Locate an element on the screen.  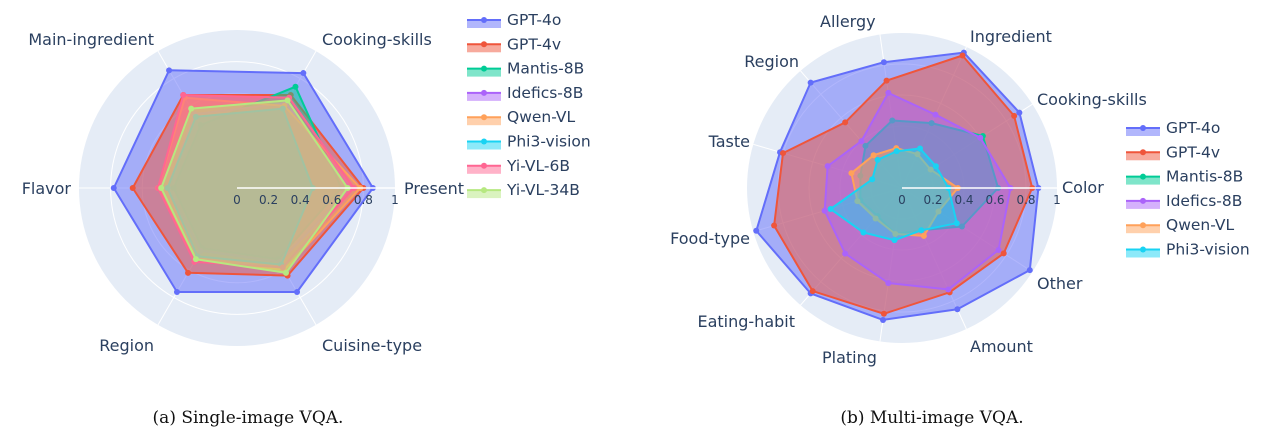
legend-item: Yi-VL-6B is located at coordinates (518, 166).